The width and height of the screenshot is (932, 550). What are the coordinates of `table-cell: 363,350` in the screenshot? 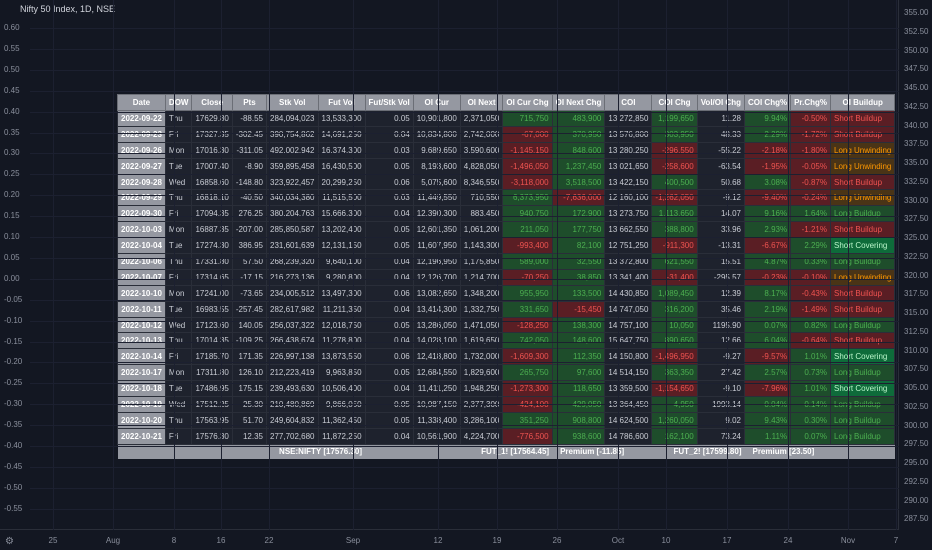 It's located at (674, 373).